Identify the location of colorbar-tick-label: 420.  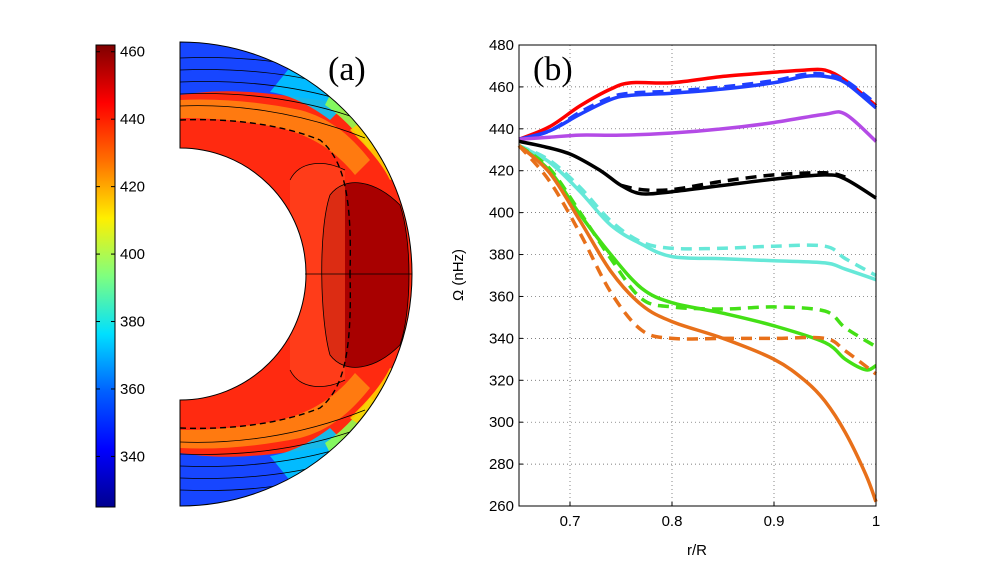
(132, 187).